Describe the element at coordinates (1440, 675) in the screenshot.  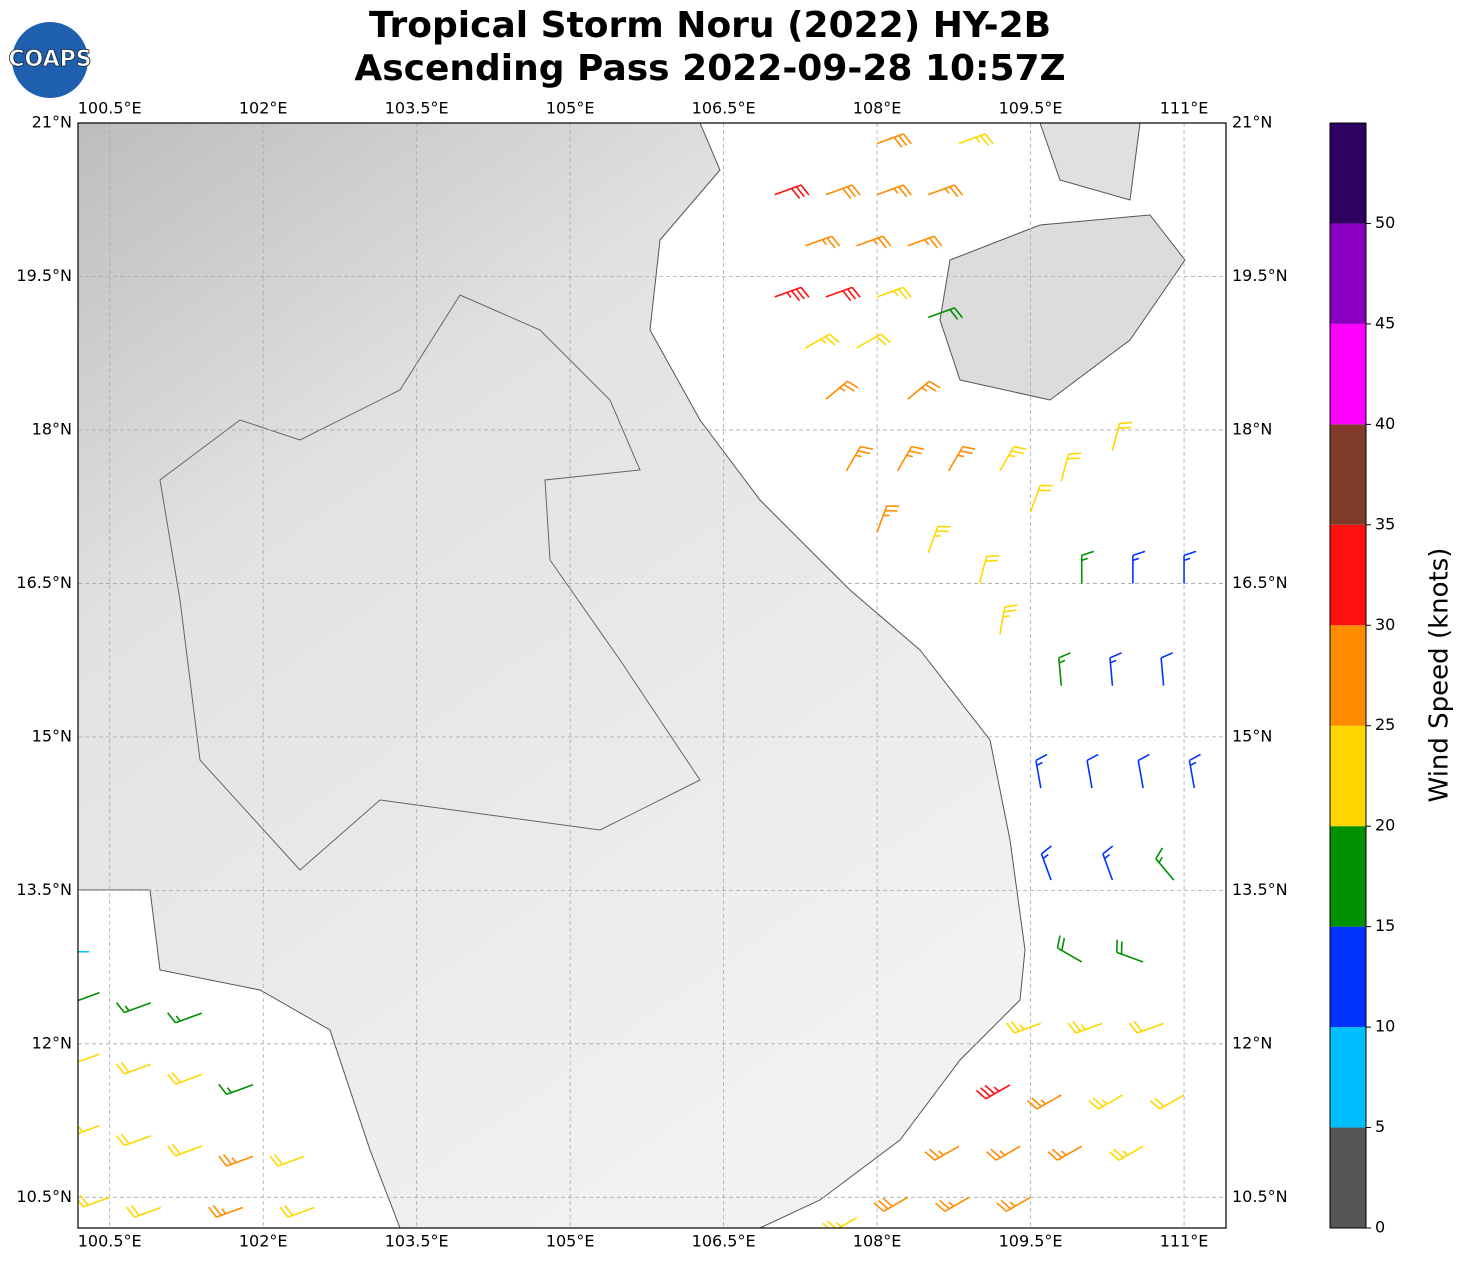
I see `colorbar-label: Wind Speed (knots)` at that location.